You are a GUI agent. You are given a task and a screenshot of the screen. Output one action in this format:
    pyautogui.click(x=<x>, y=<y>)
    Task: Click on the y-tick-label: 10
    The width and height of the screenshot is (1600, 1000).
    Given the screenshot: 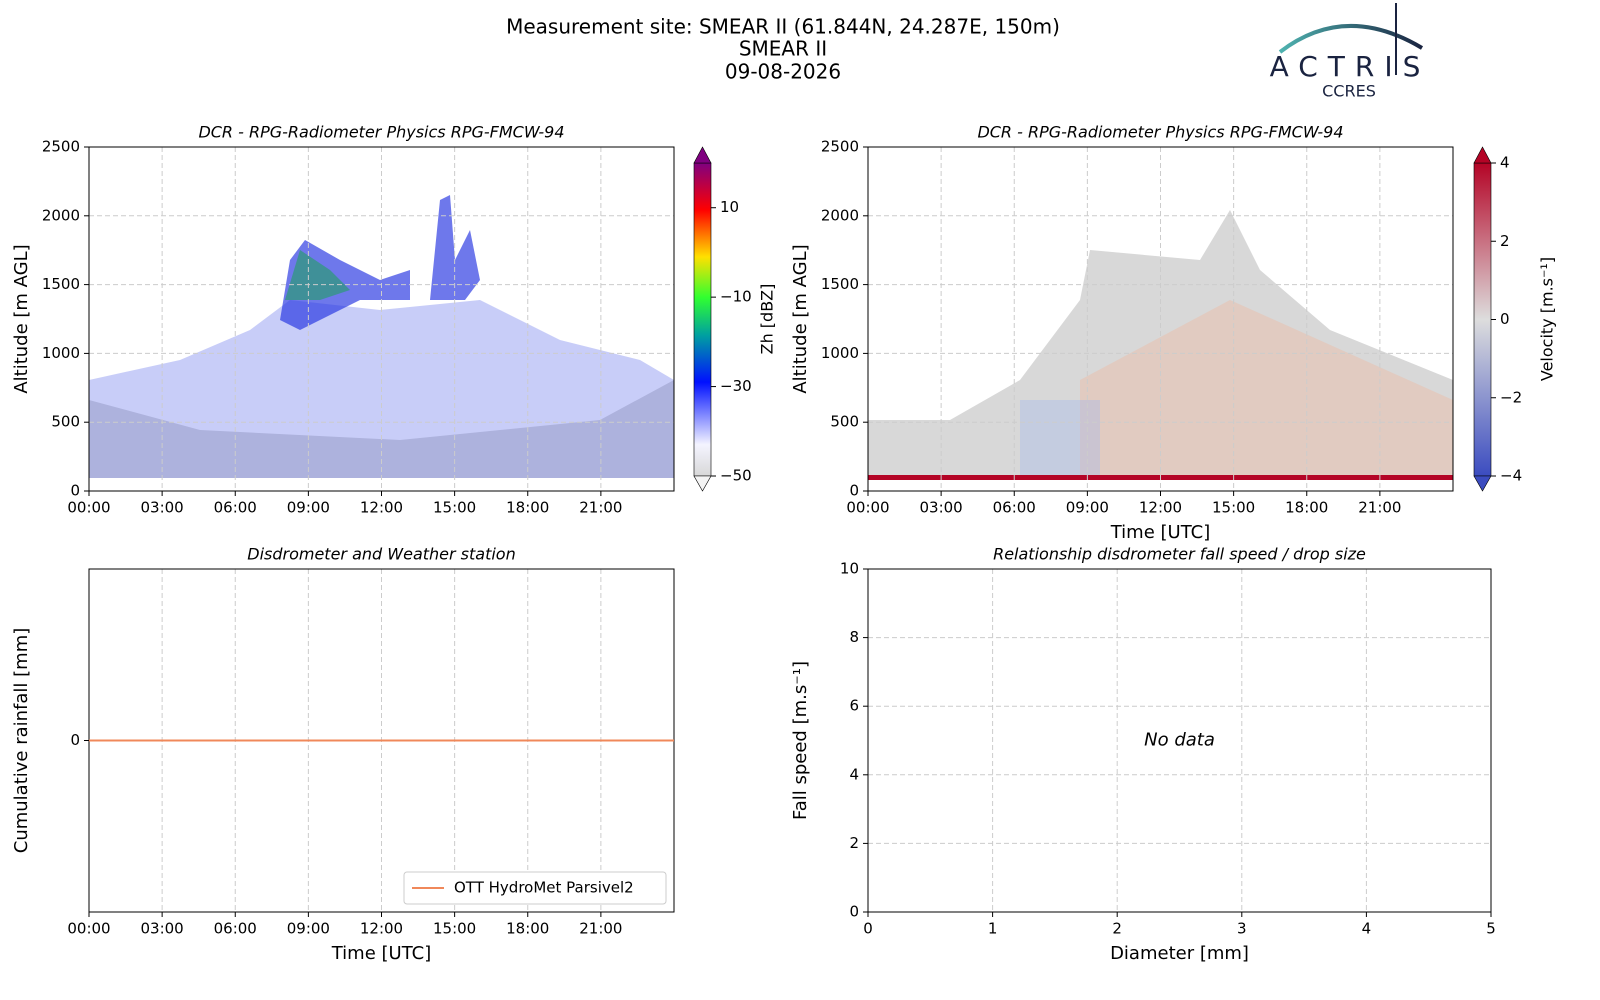 What is the action you would take?
    pyautogui.click(x=849, y=569)
    